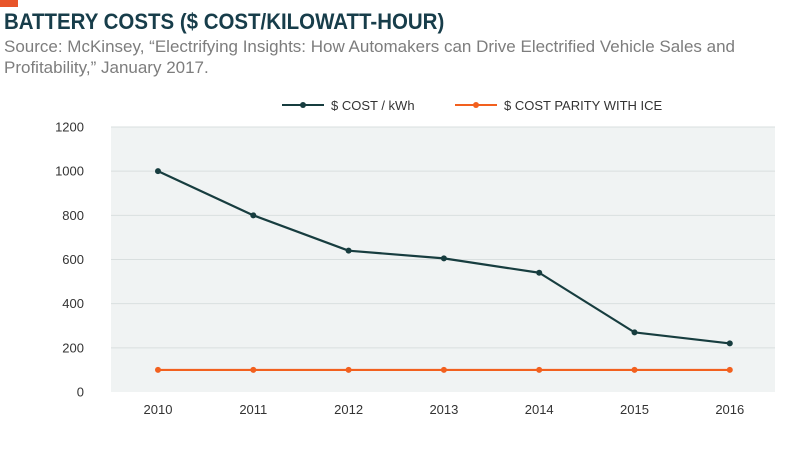 This screenshot has height=450, width=800. I want to click on series-parity, so click(444, 369).